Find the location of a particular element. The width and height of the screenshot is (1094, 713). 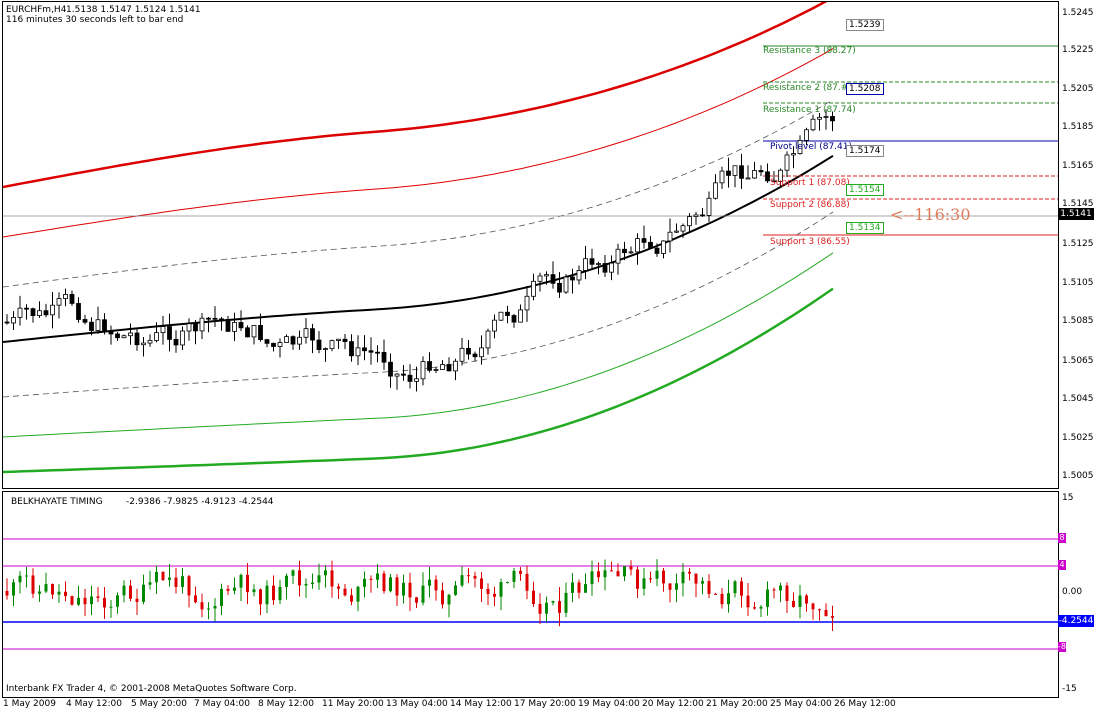

time-axis-label: 21 May 20:00 is located at coordinates (737, 704).